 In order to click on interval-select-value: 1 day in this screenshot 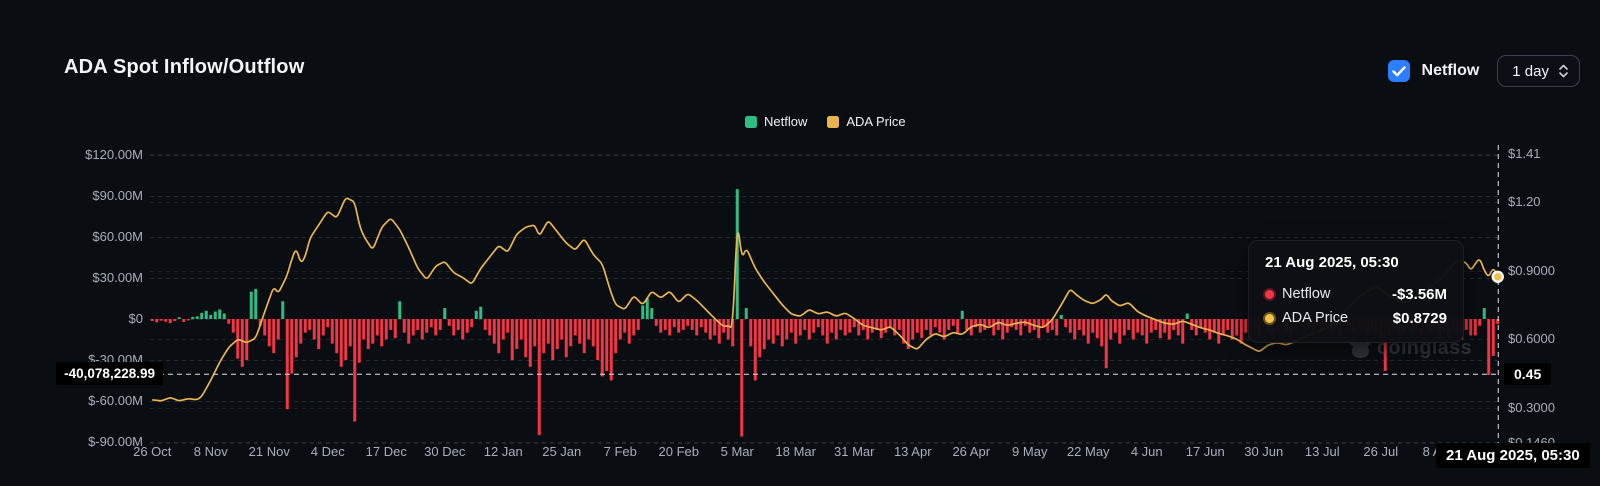, I will do `click(1530, 71)`.